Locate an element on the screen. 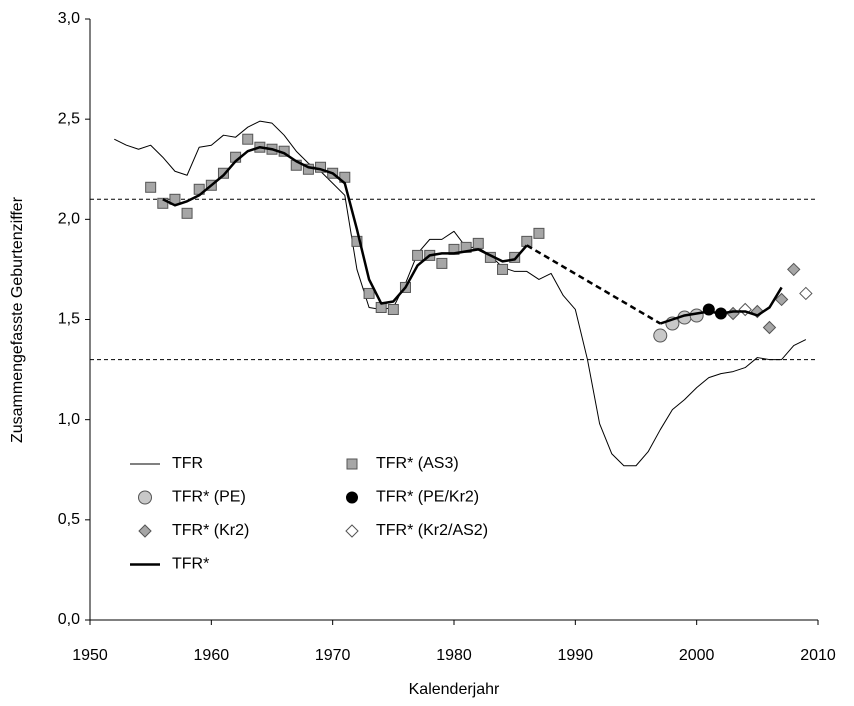 This screenshot has height=706, width=854. legend-label: TFR* (PE) is located at coordinates (209, 497).